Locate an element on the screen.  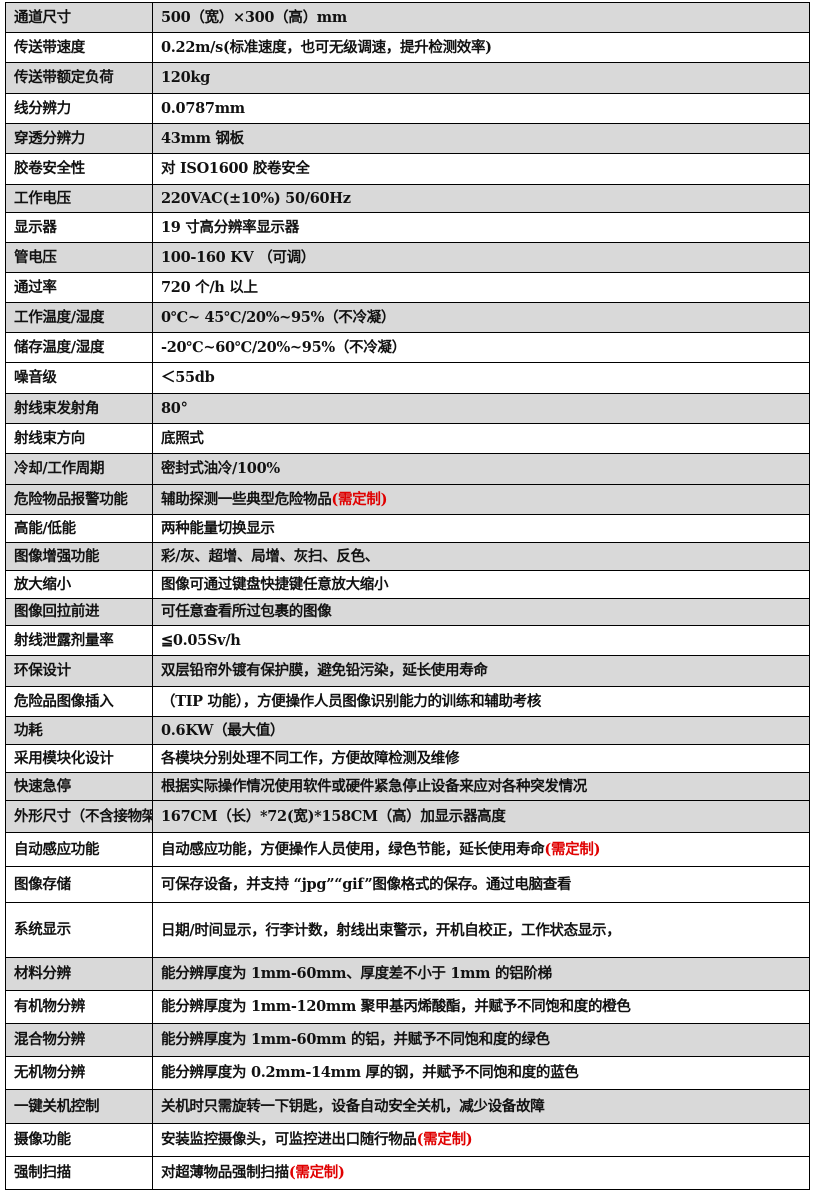
spec-label: 管电压 is located at coordinates (79, 257).